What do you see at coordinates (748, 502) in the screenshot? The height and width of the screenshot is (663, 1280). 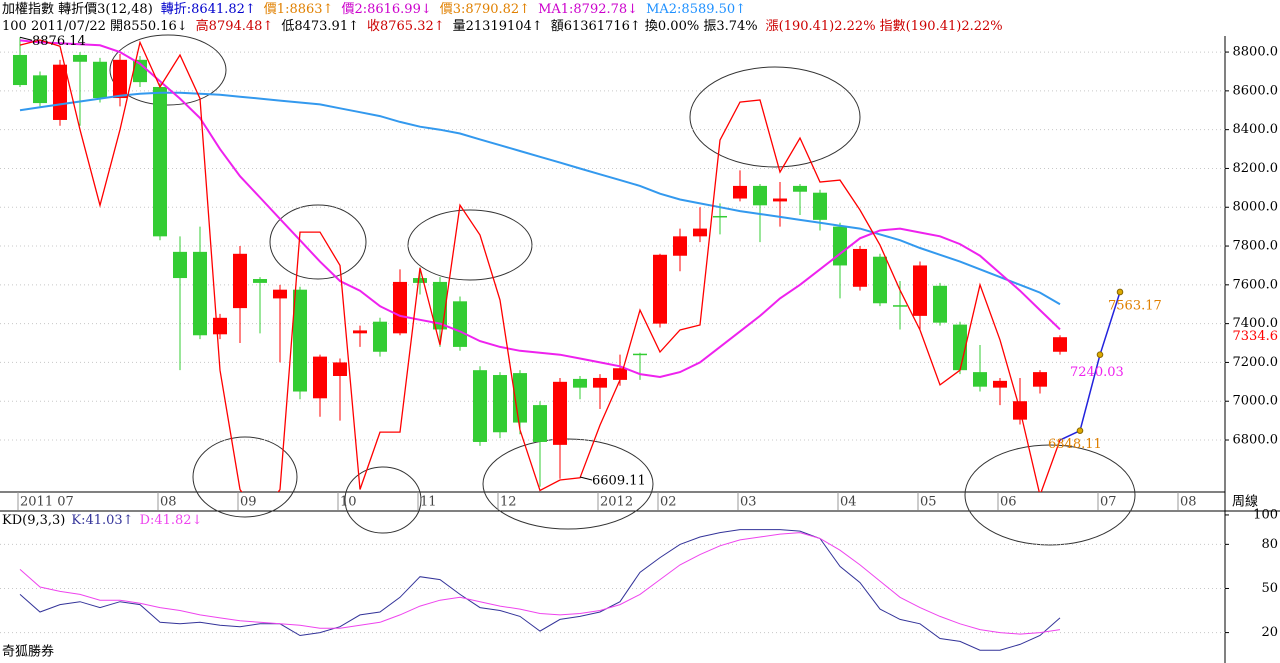 I see `x-tick-label: 03` at bounding box center [748, 502].